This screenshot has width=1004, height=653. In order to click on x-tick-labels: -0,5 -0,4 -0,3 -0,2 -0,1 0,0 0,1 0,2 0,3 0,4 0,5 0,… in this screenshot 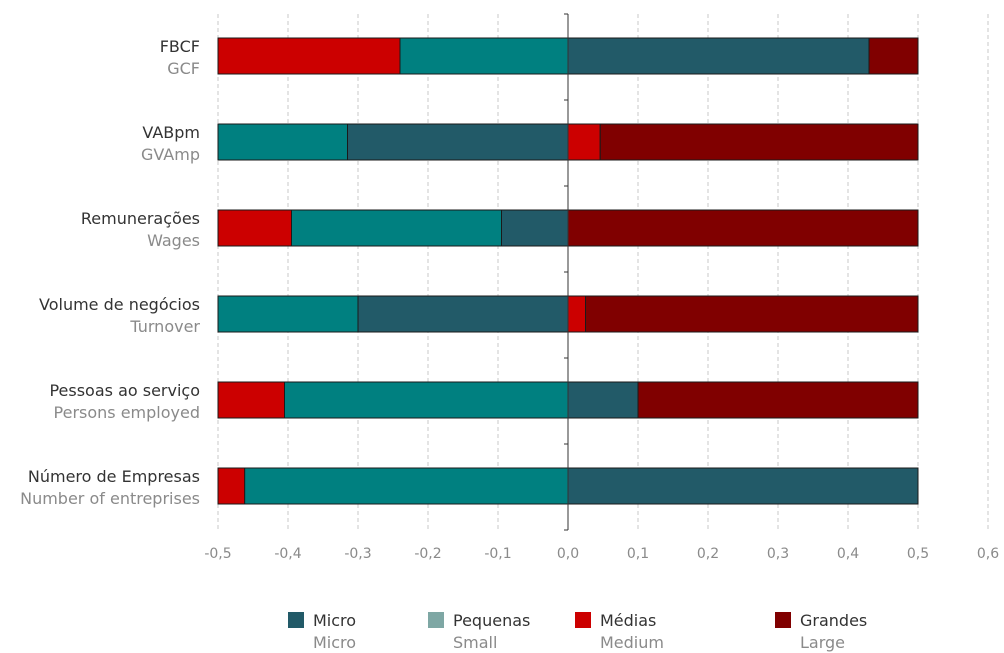, I will do `click(601, 554)`.